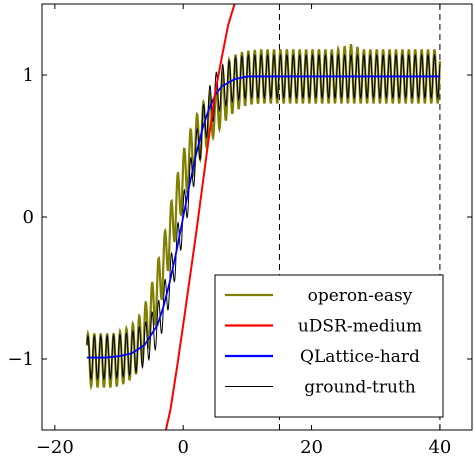 Image resolution: width=474 pixels, height=460 pixels. What do you see at coordinates (360, 357) in the screenshot?
I see `legend-label: QLattice-hard` at bounding box center [360, 357].